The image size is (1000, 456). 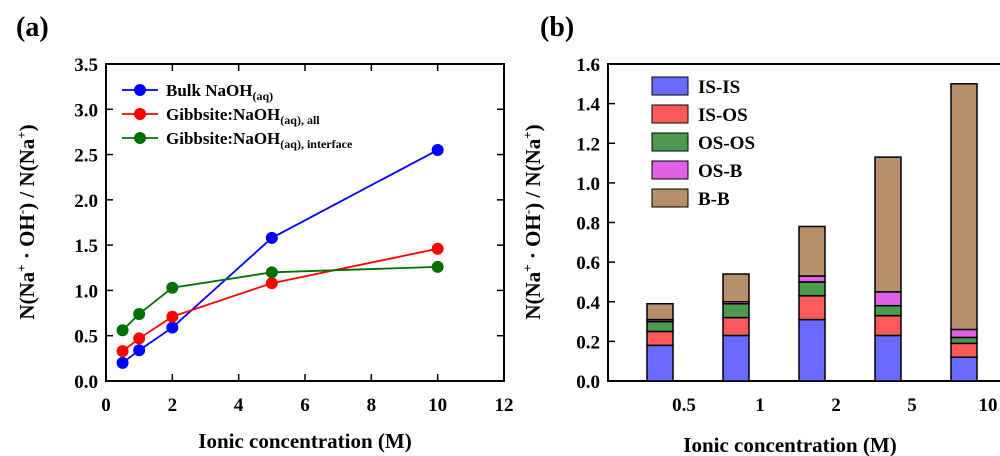 I want to click on y-tick-label-b: 1.4, so click(x=588, y=105).